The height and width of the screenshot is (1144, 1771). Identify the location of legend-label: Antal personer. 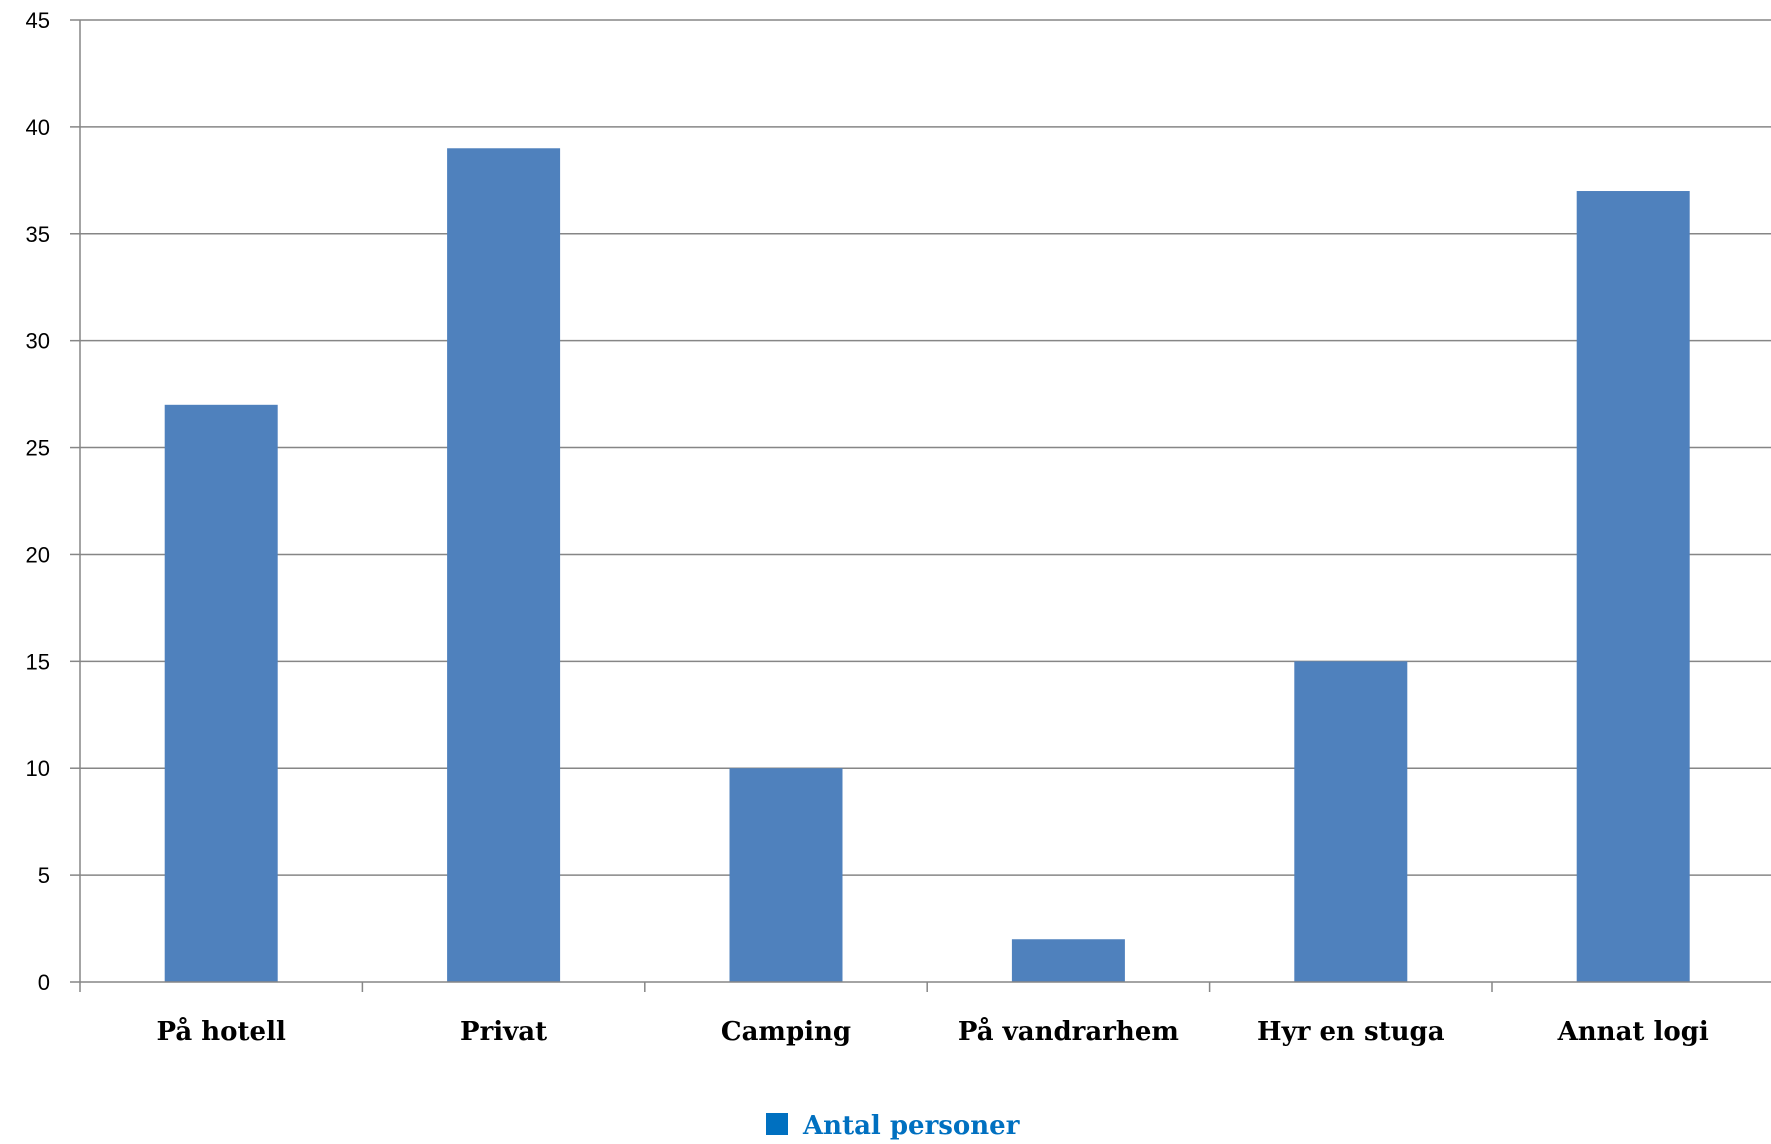
(911, 1126).